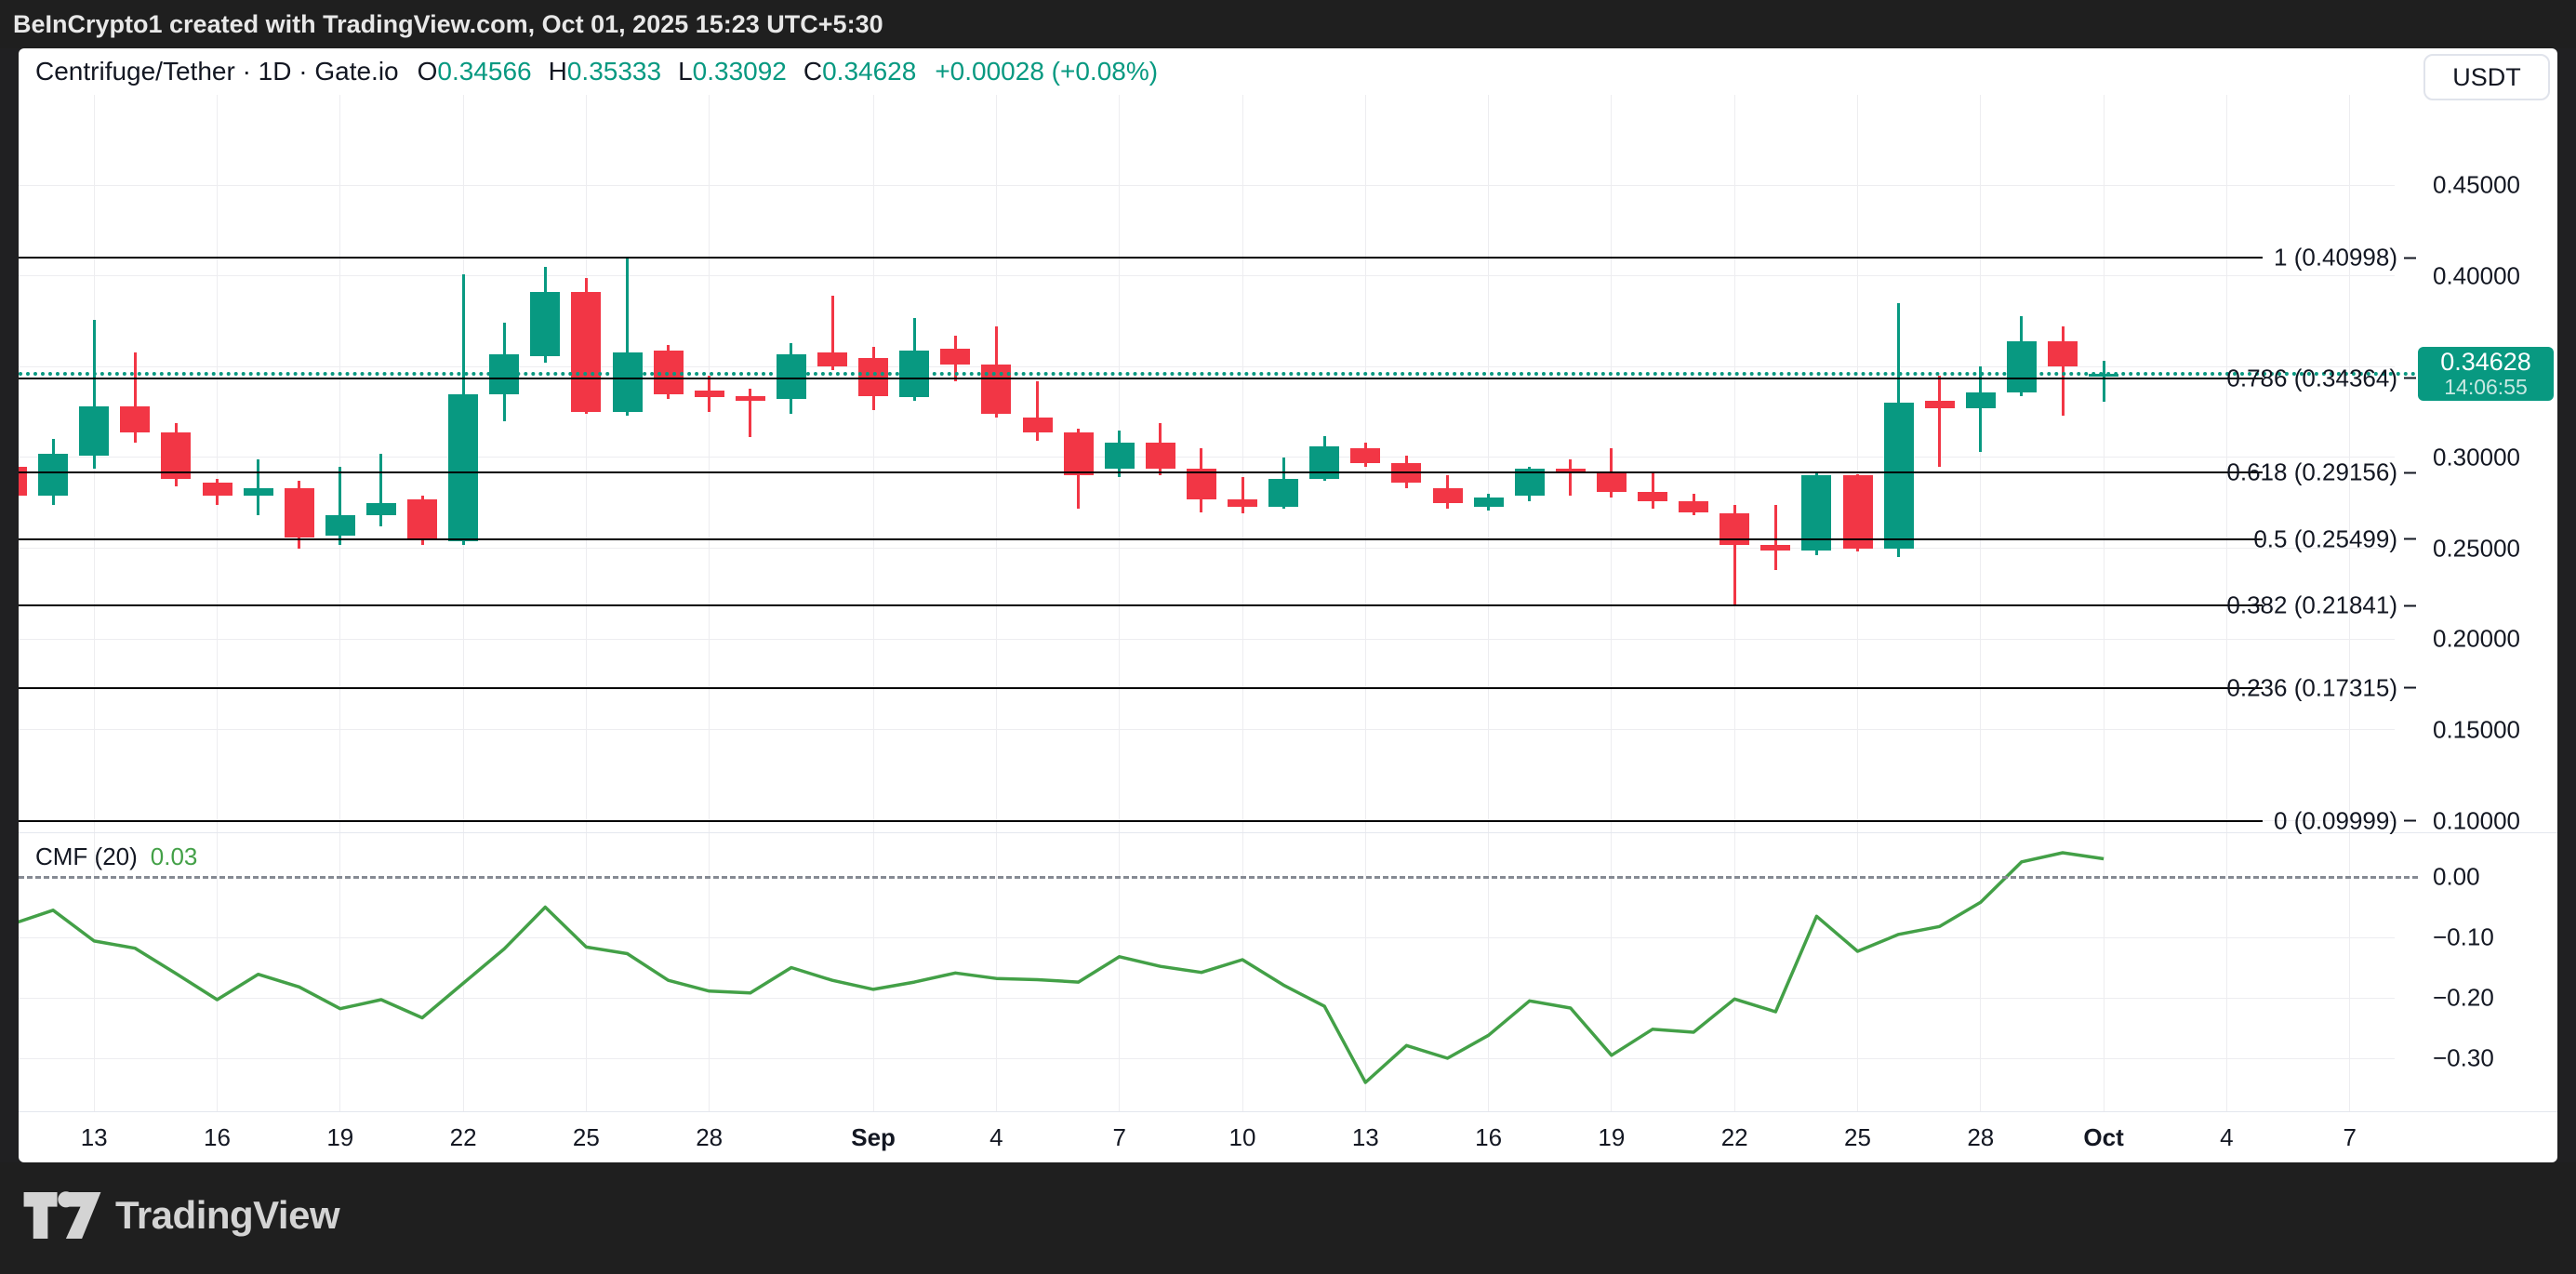  I want to click on currency-toggle-button: USDT, so click(2486, 77).